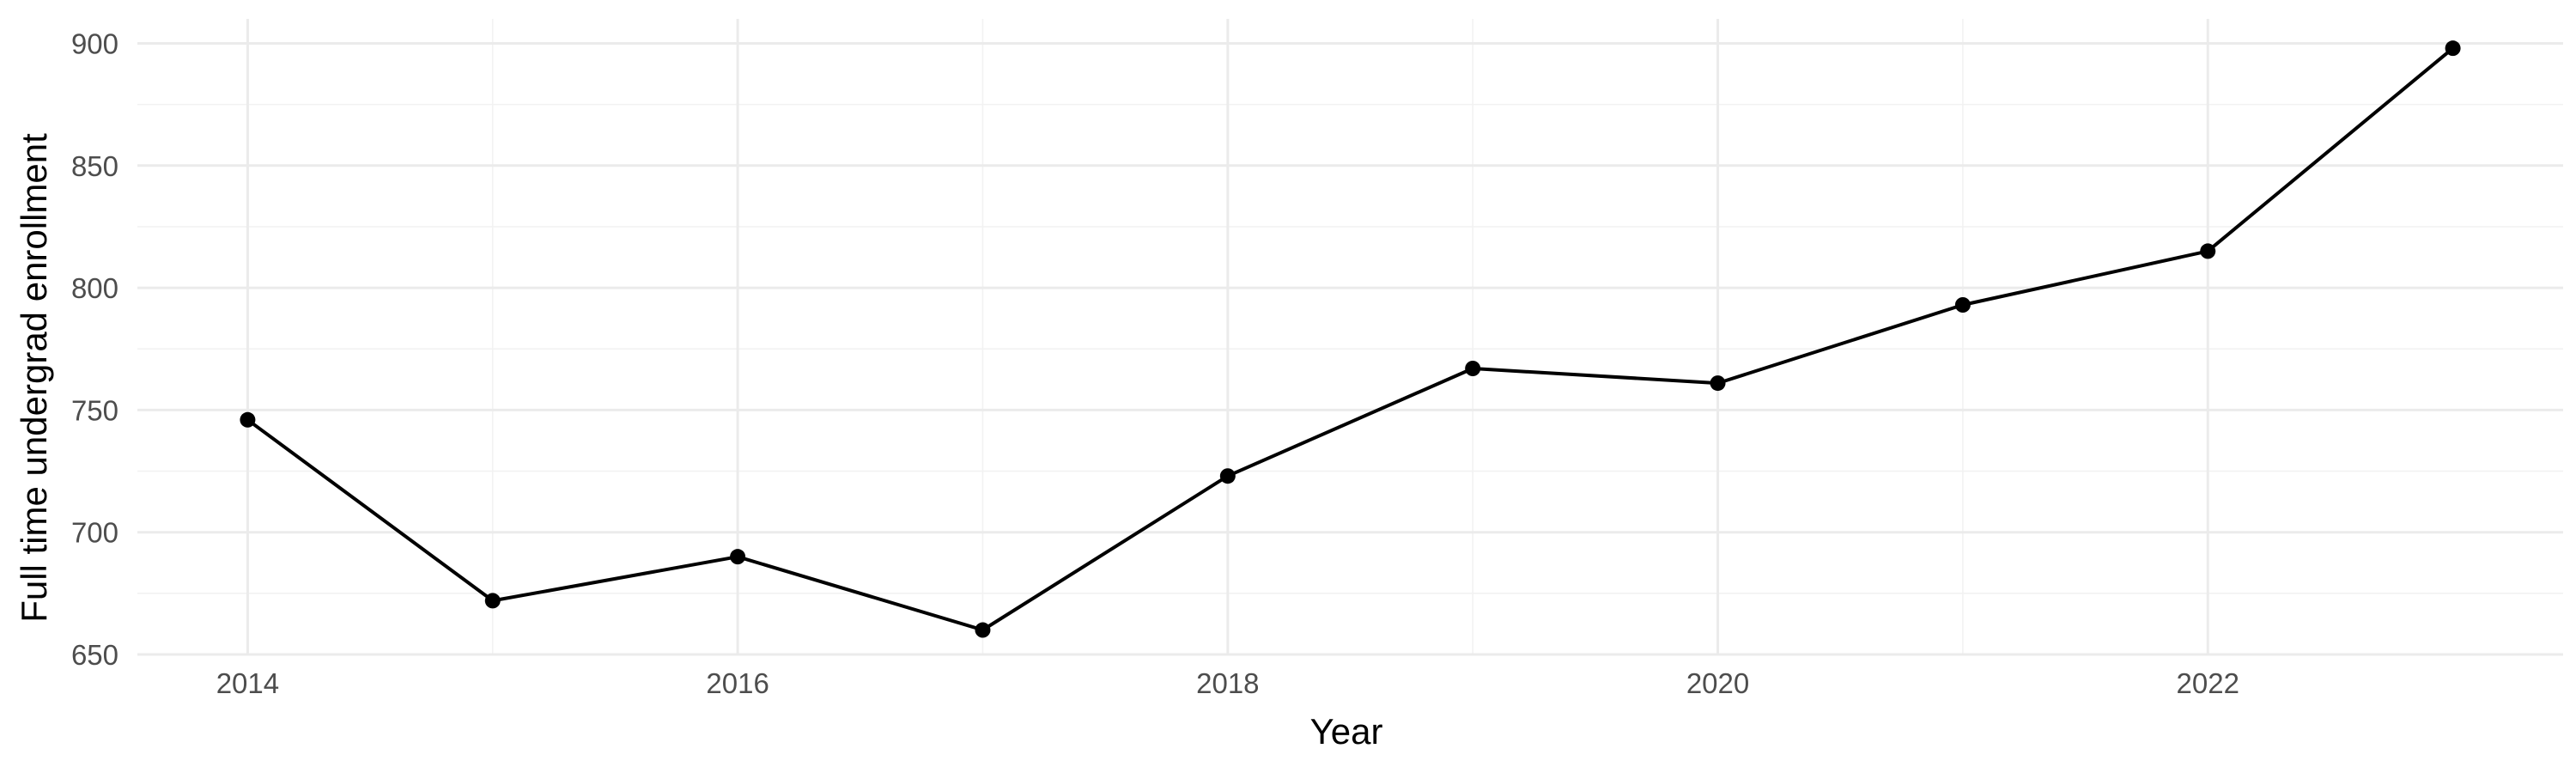 The width and height of the screenshot is (2576, 773). Describe the element at coordinates (94, 410) in the screenshot. I see `y-tick-label: 750` at that location.